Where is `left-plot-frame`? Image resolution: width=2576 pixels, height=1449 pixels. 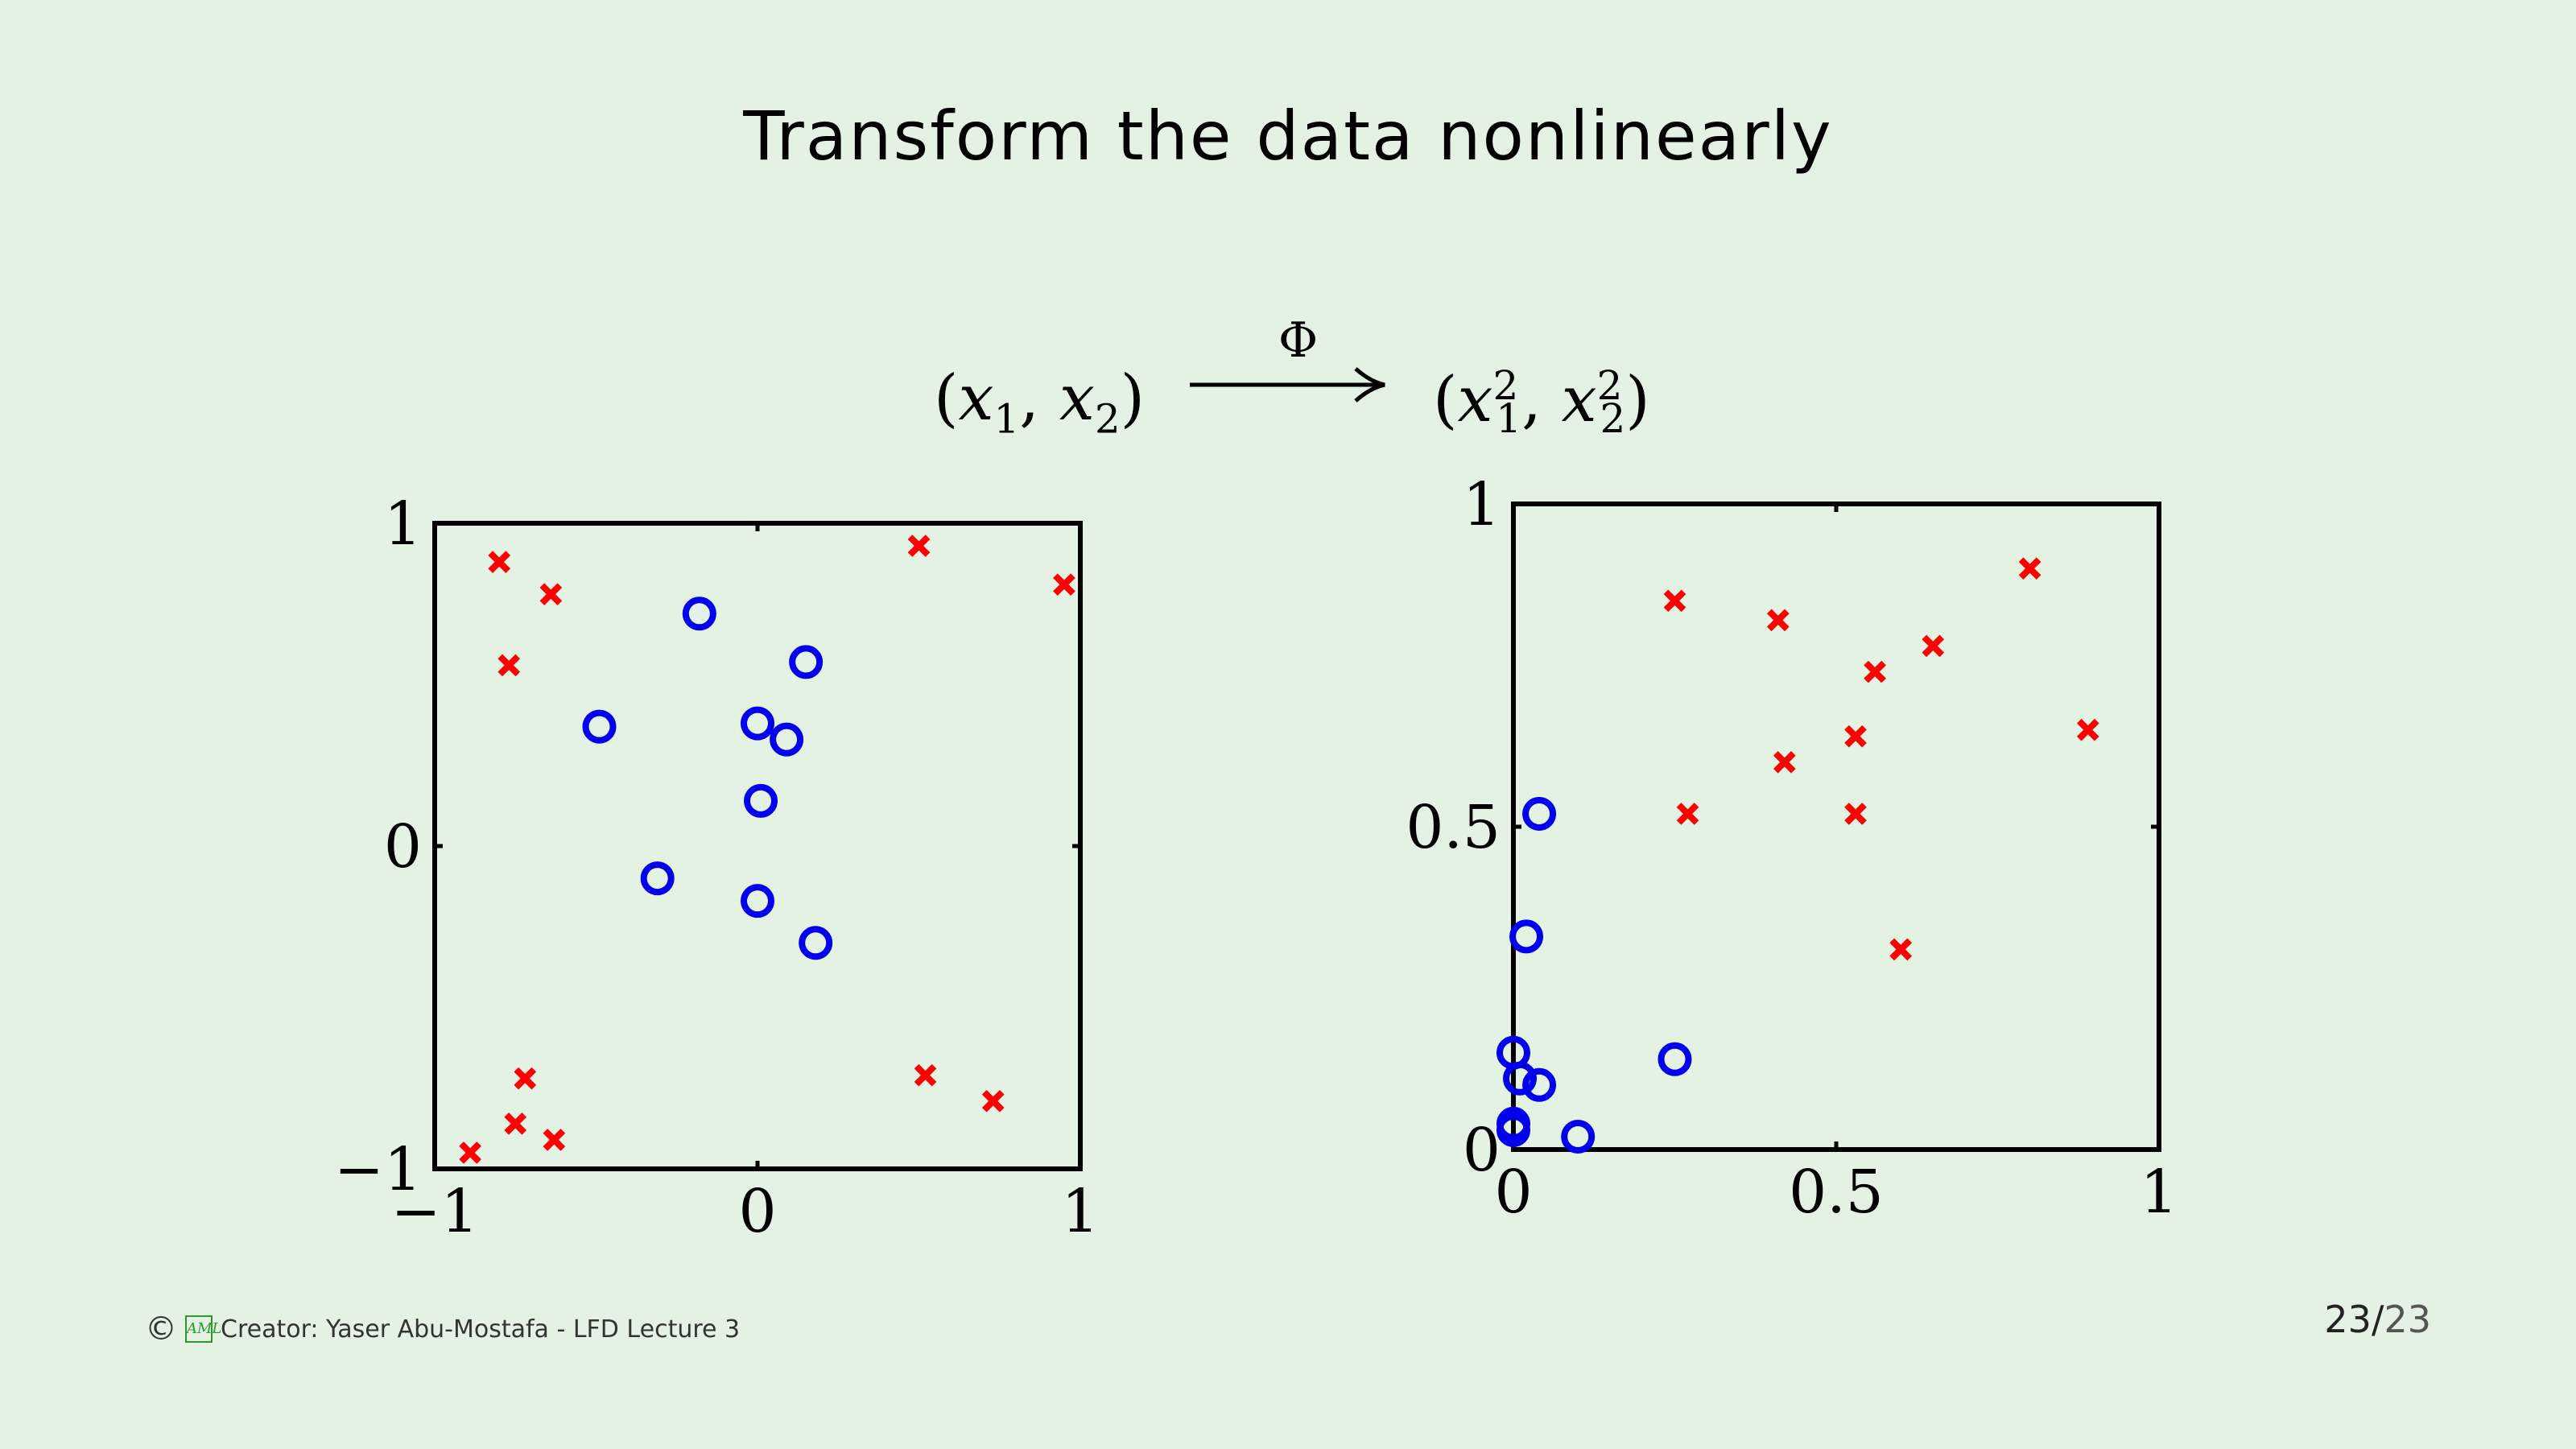 left-plot-frame is located at coordinates (757, 846).